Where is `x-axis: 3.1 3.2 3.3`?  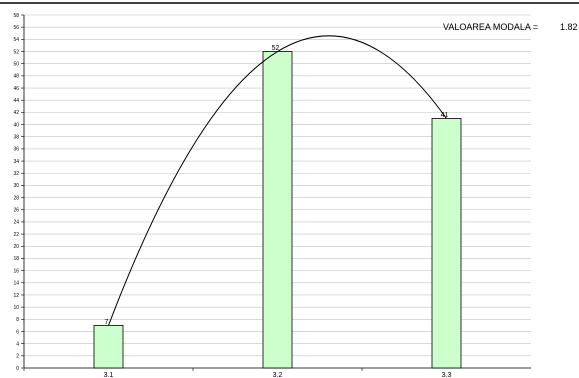
x-axis: 3.1 3.2 3.3 is located at coordinates (277, 372).